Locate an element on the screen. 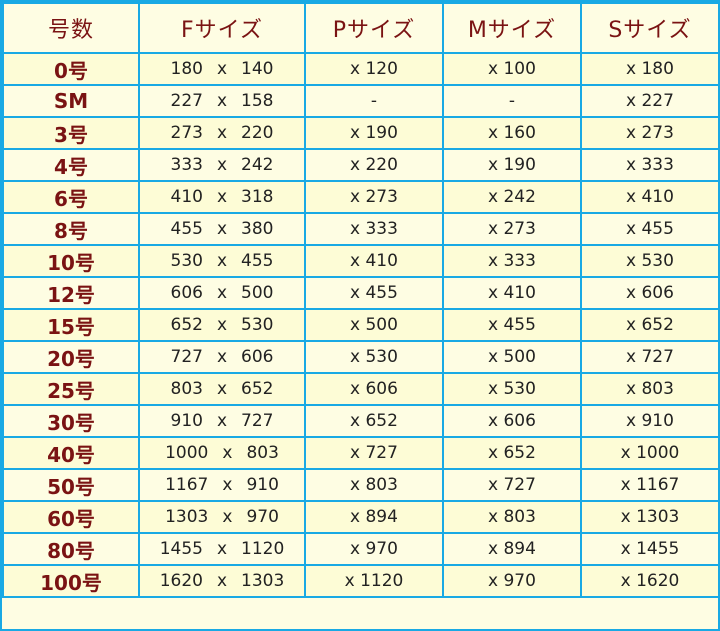  f-size-height: 380 is located at coordinates (257, 229).